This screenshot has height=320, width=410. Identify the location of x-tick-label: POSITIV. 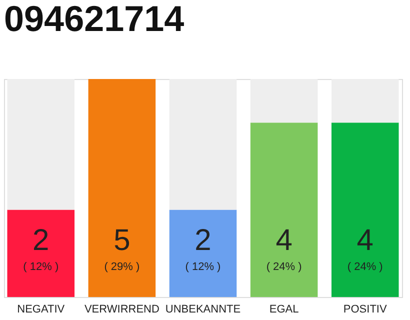
(365, 310).